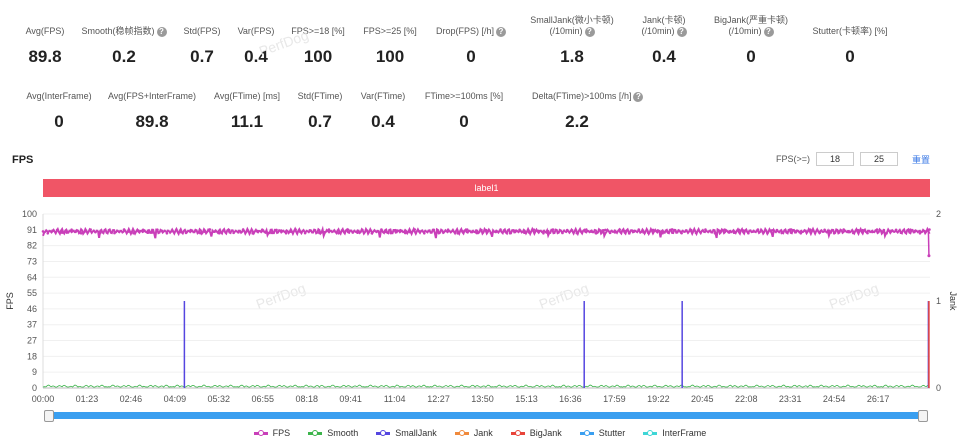  I want to click on y-right-tick-label: 2, so click(938, 214).